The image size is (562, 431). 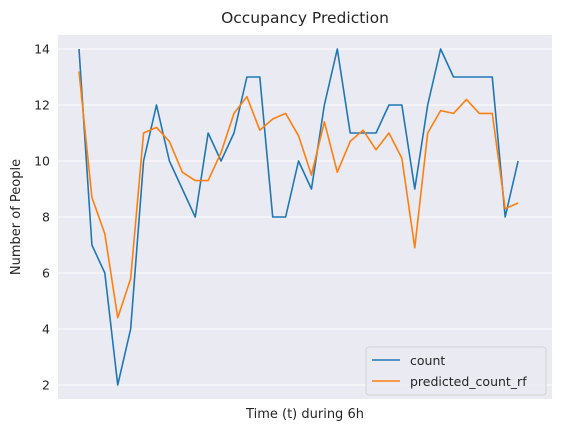 What do you see at coordinates (42, 49) in the screenshot?
I see `y-tick-label-14: 14` at bounding box center [42, 49].